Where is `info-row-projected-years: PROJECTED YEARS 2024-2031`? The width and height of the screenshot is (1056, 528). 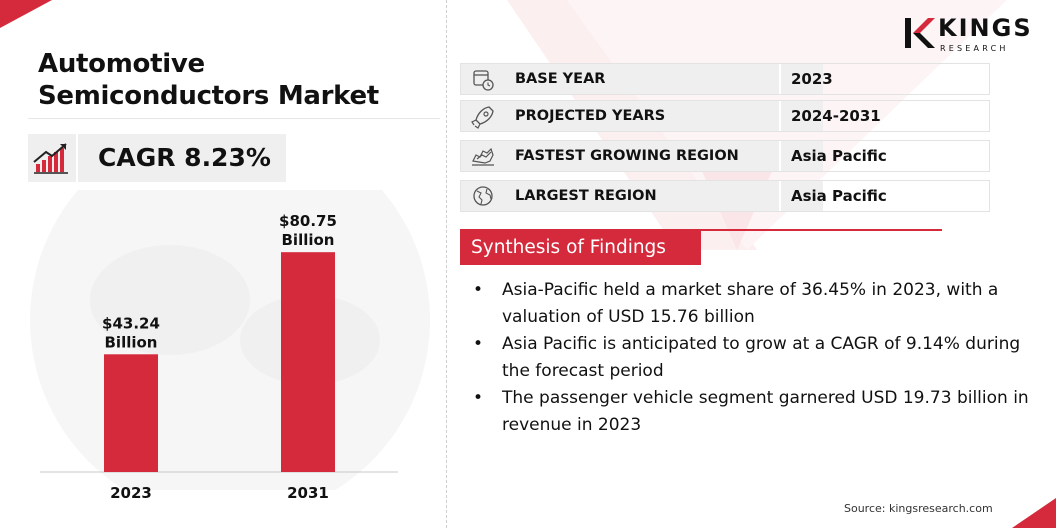 info-row-projected-years: PROJECTED YEARS 2024-2031 is located at coordinates (725, 116).